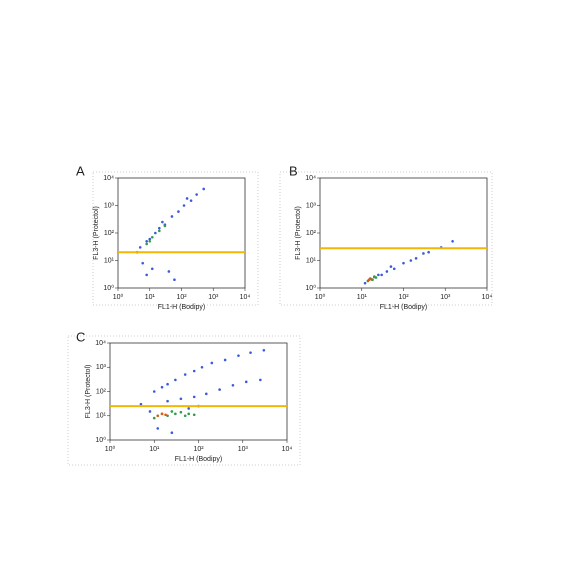 The height and width of the screenshot is (584, 584). Describe the element at coordinates (80, 336) in the screenshot. I see `panel-label: C` at that location.